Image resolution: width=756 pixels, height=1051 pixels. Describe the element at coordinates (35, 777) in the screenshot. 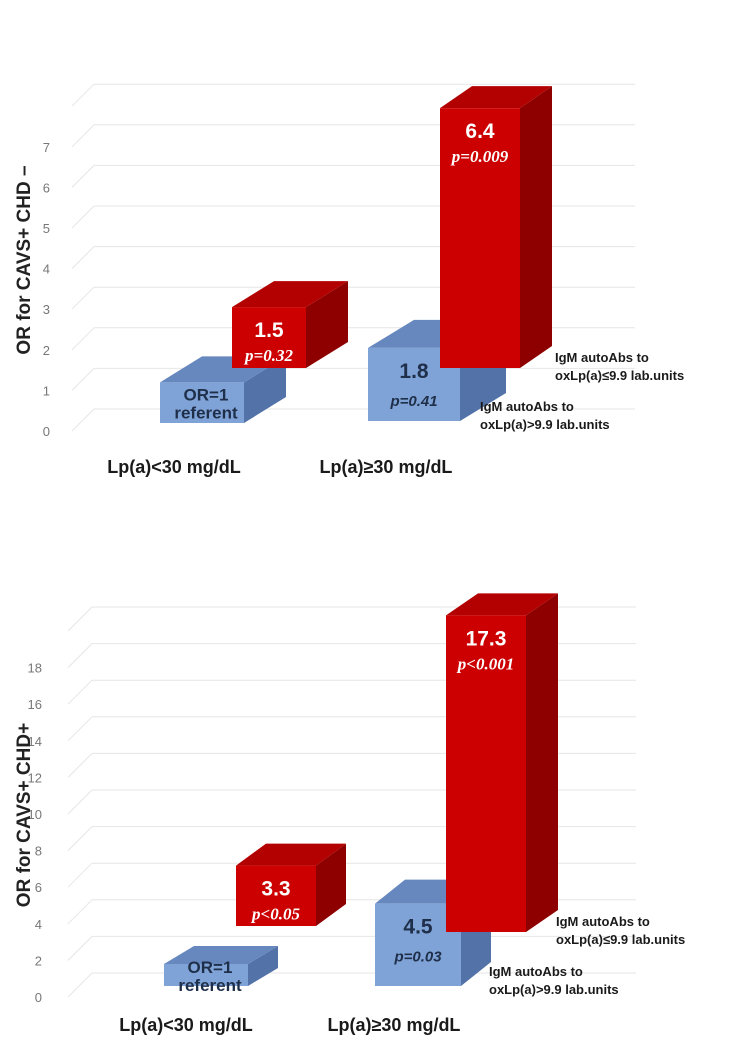

I see `y-tick-label: 12` at that location.